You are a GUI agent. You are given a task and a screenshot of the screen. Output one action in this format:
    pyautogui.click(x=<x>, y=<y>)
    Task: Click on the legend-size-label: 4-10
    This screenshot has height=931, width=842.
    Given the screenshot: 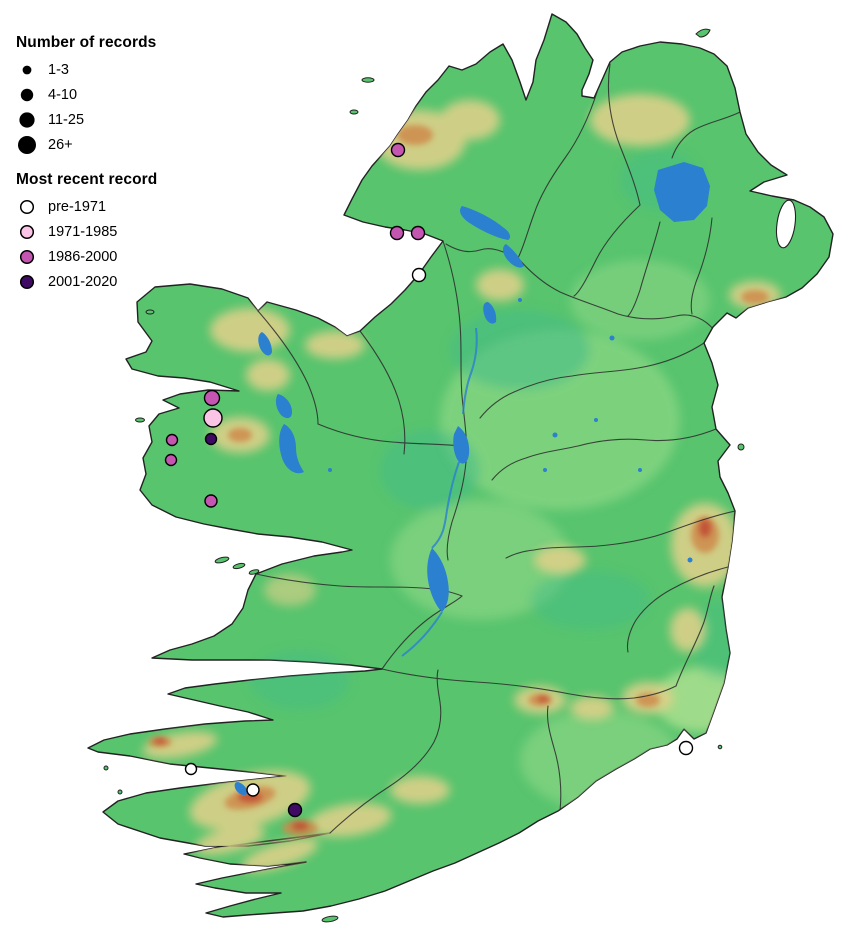 What is the action you would take?
    pyautogui.click(x=63, y=95)
    